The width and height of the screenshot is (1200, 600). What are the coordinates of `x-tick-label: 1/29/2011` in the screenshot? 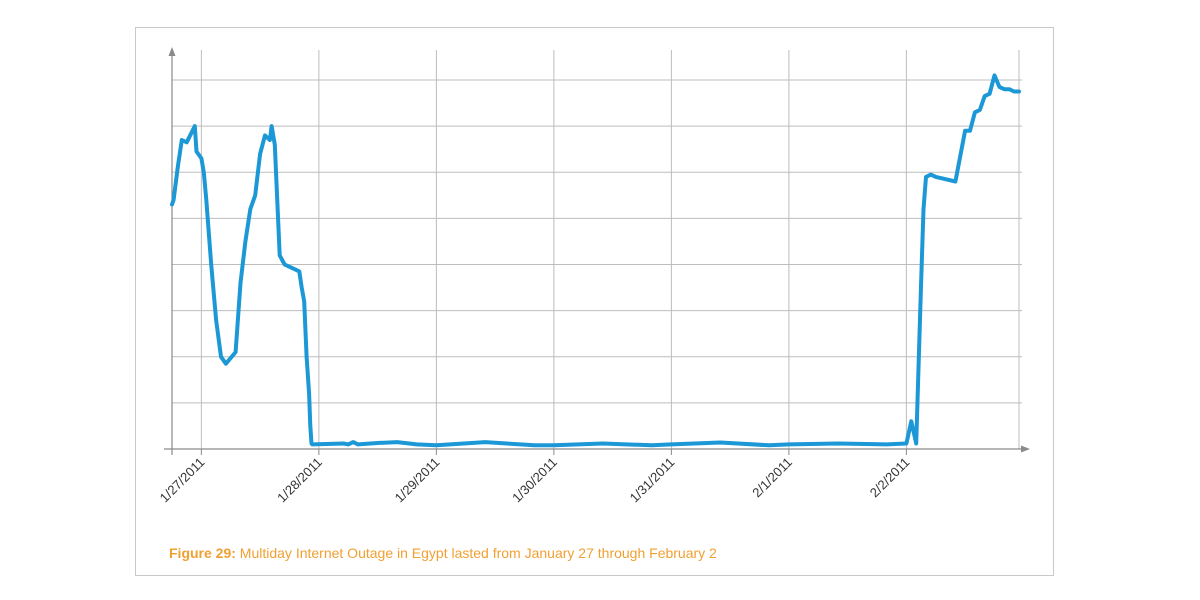 It's located at (417, 480).